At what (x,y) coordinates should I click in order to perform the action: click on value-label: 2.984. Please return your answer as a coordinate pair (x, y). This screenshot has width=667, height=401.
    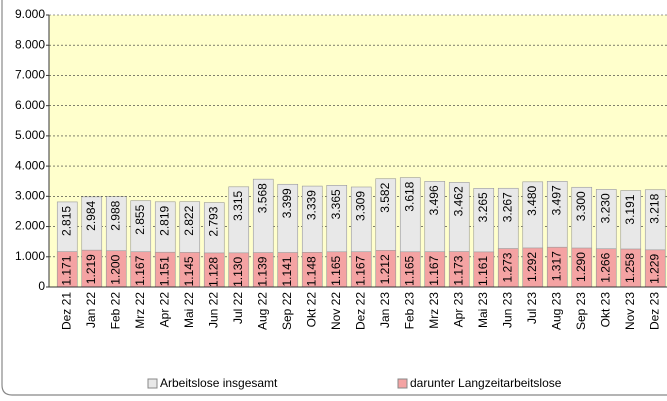
    Looking at the image, I should click on (91, 215).